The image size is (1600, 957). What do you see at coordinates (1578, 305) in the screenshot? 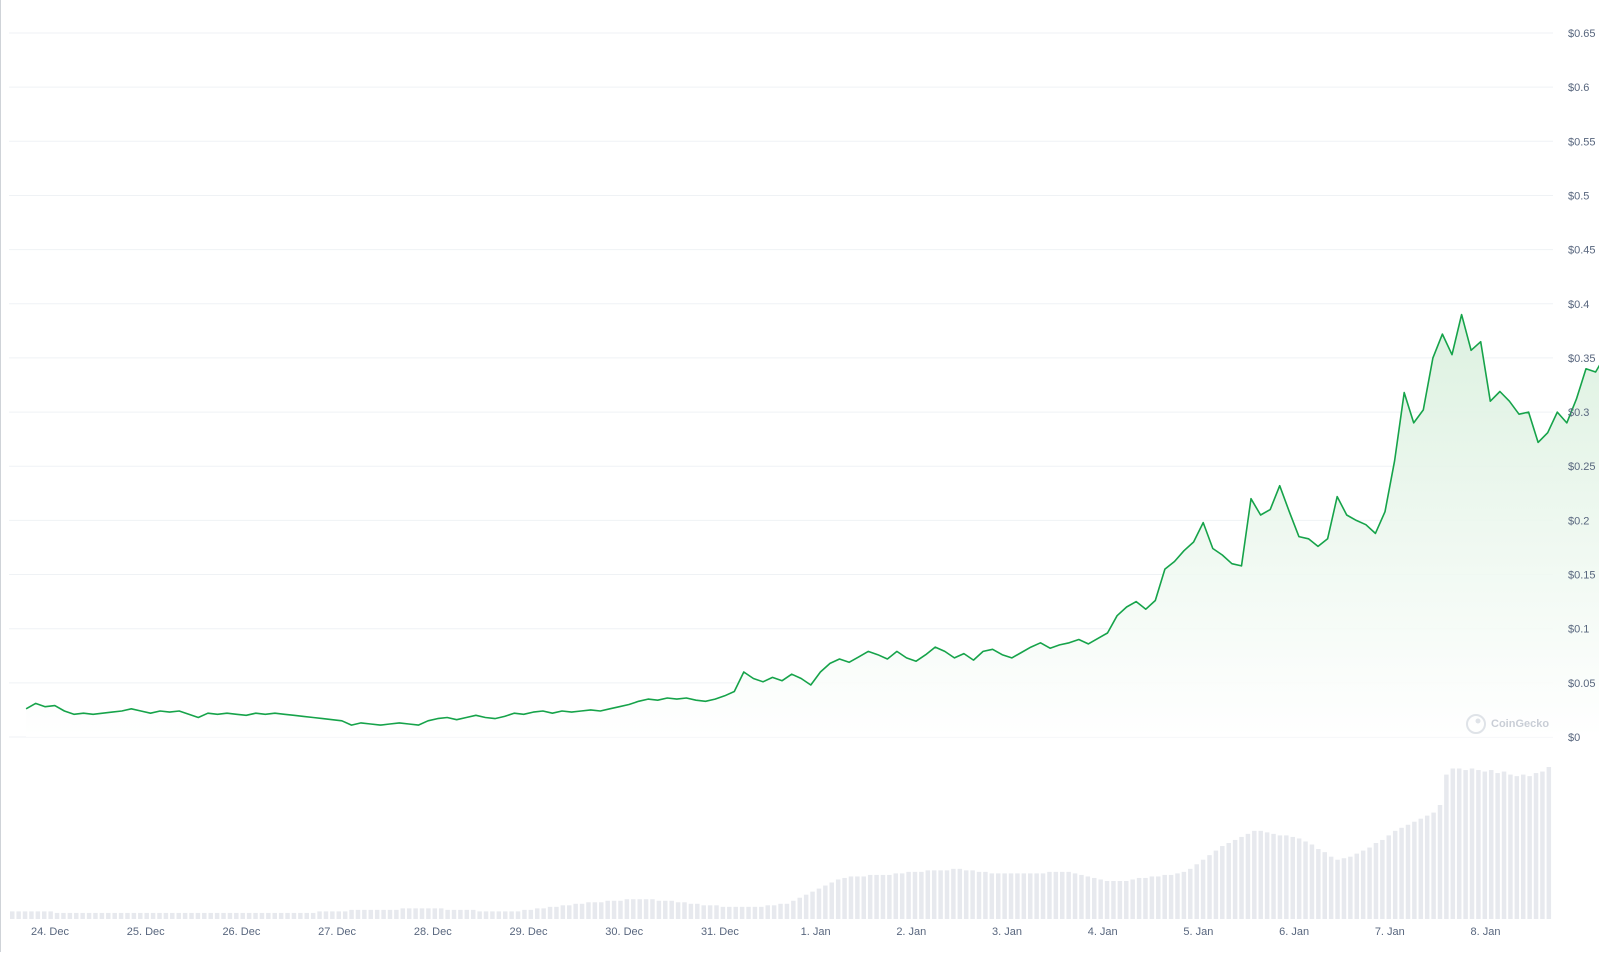
I see `y-tick-label: $0.4` at bounding box center [1578, 305].